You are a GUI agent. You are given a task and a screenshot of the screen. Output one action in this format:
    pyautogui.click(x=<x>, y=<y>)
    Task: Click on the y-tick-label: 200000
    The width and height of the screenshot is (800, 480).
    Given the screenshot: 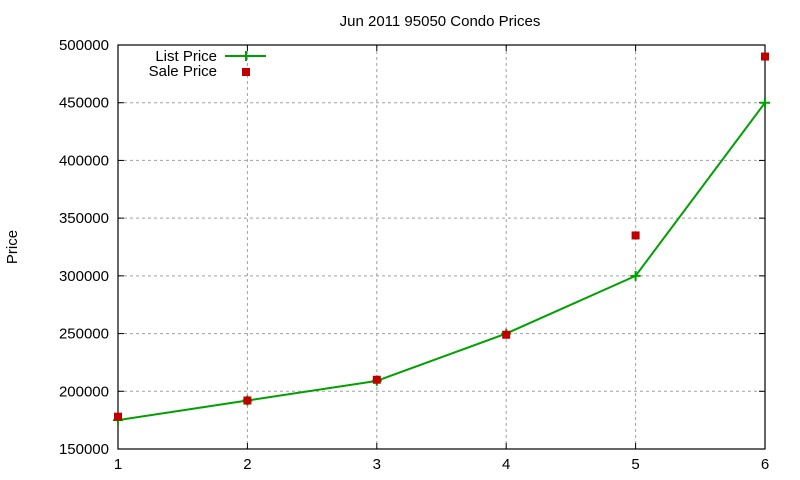 What is the action you would take?
    pyautogui.click(x=84, y=391)
    